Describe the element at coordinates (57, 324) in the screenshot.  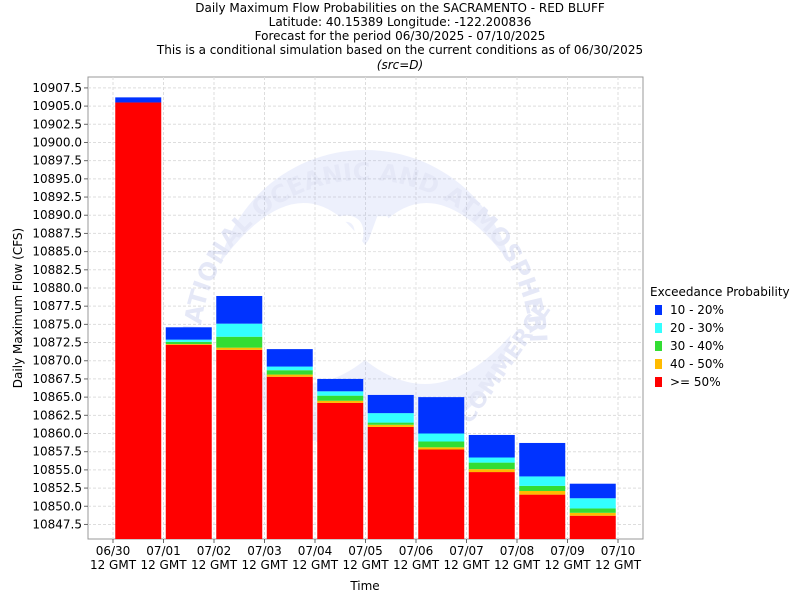
I see `y-tick-label: 10875.0` at that location.